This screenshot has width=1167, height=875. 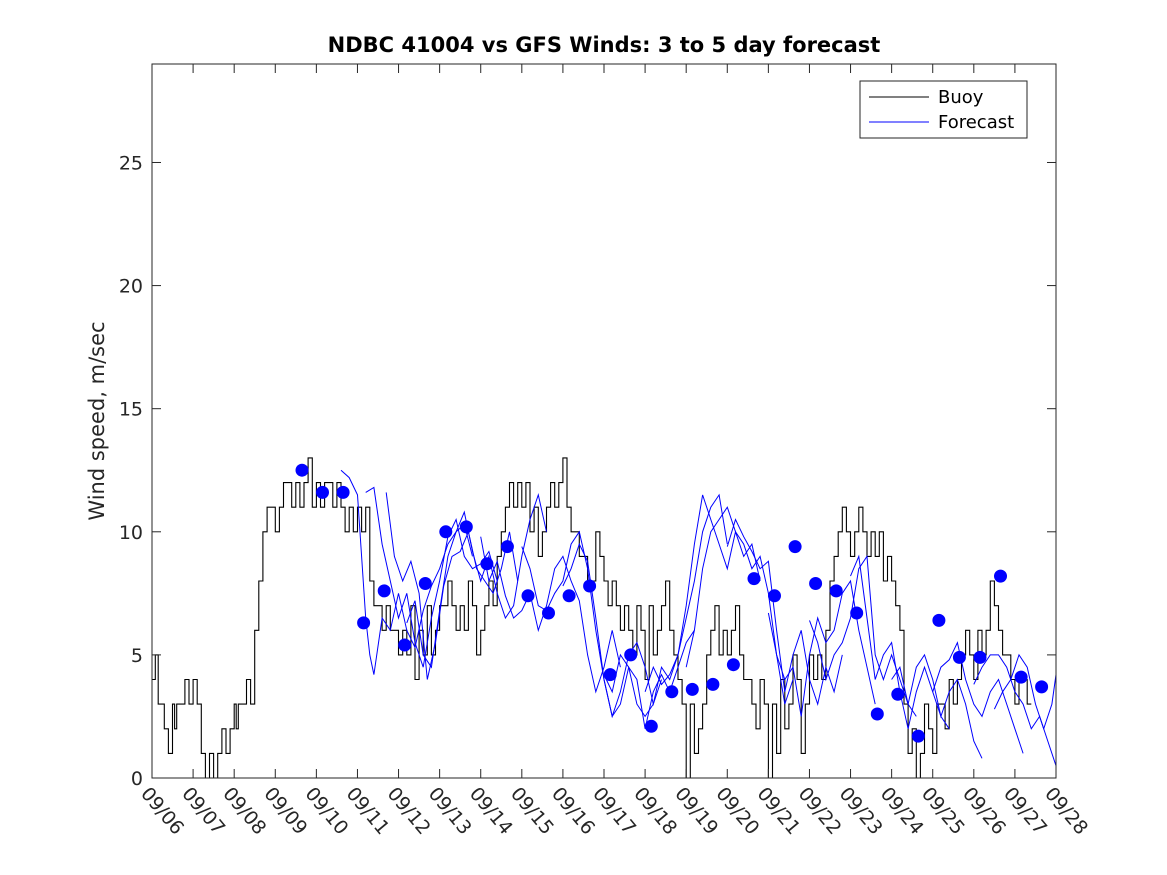 I want to click on x-tick-label: 09/14, so click(x=491, y=811).